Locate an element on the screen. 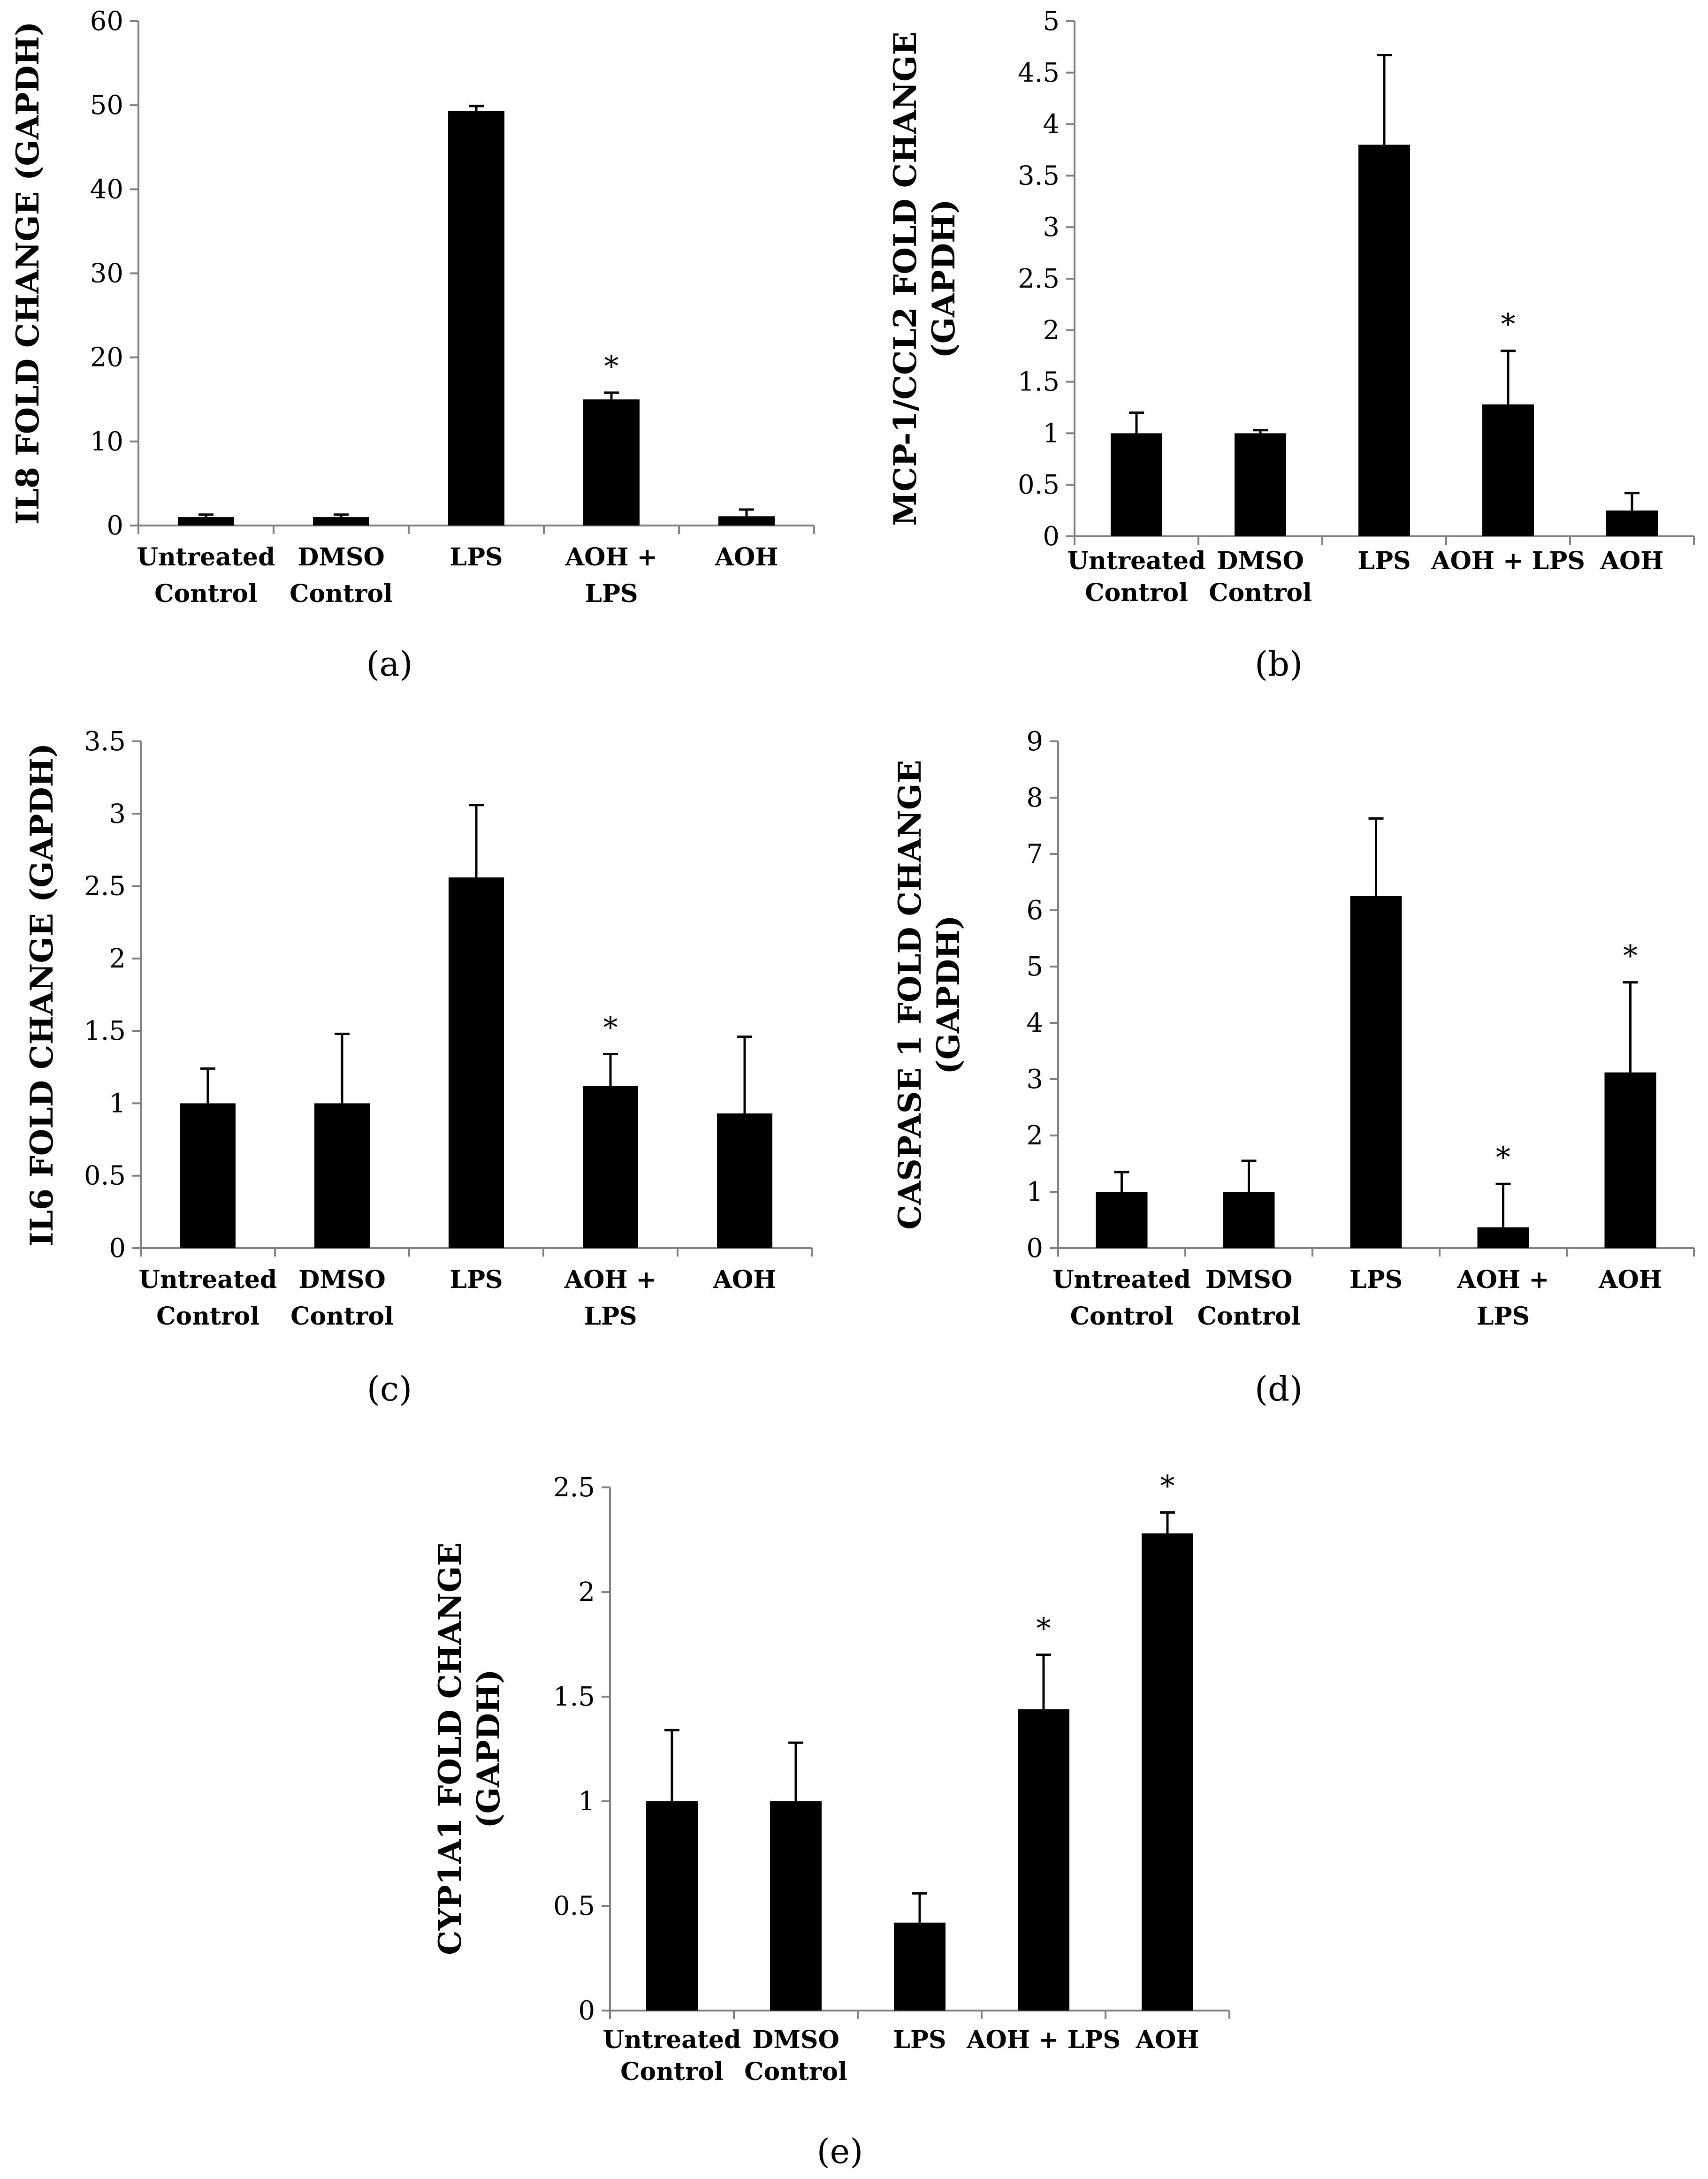 The image size is (1708, 2179). y-tick-label: 9 is located at coordinates (1034, 742).